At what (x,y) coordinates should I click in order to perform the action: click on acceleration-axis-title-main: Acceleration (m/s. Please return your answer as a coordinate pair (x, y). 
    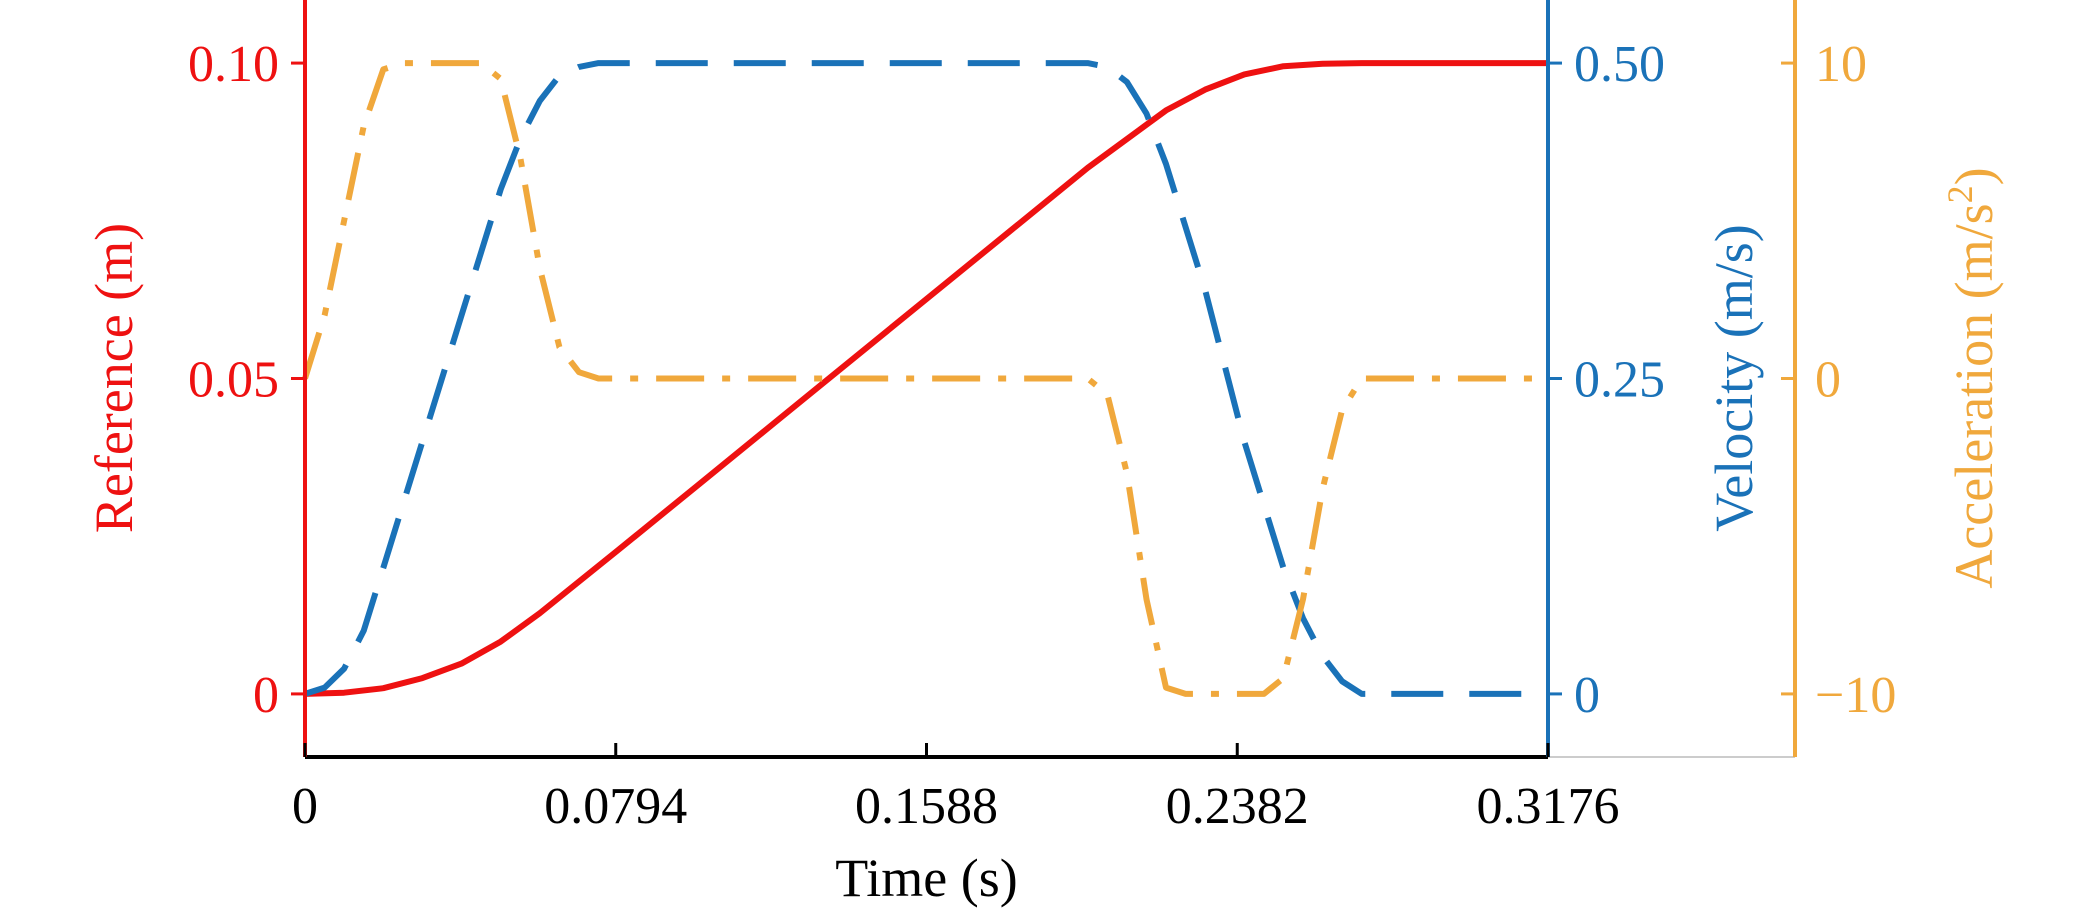
    Looking at the image, I should click on (1974, 395).